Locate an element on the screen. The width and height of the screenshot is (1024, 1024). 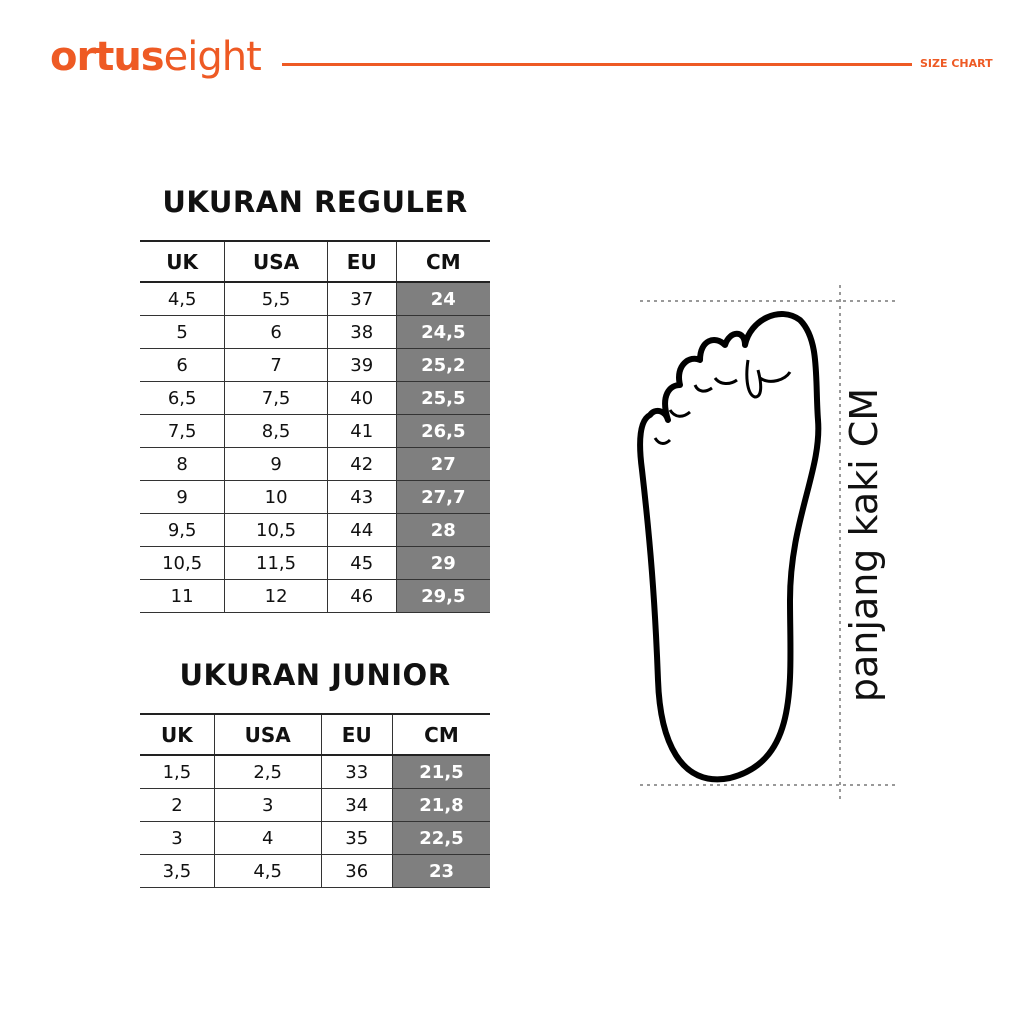
cm-cell: 26,5 is located at coordinates (442, 431).